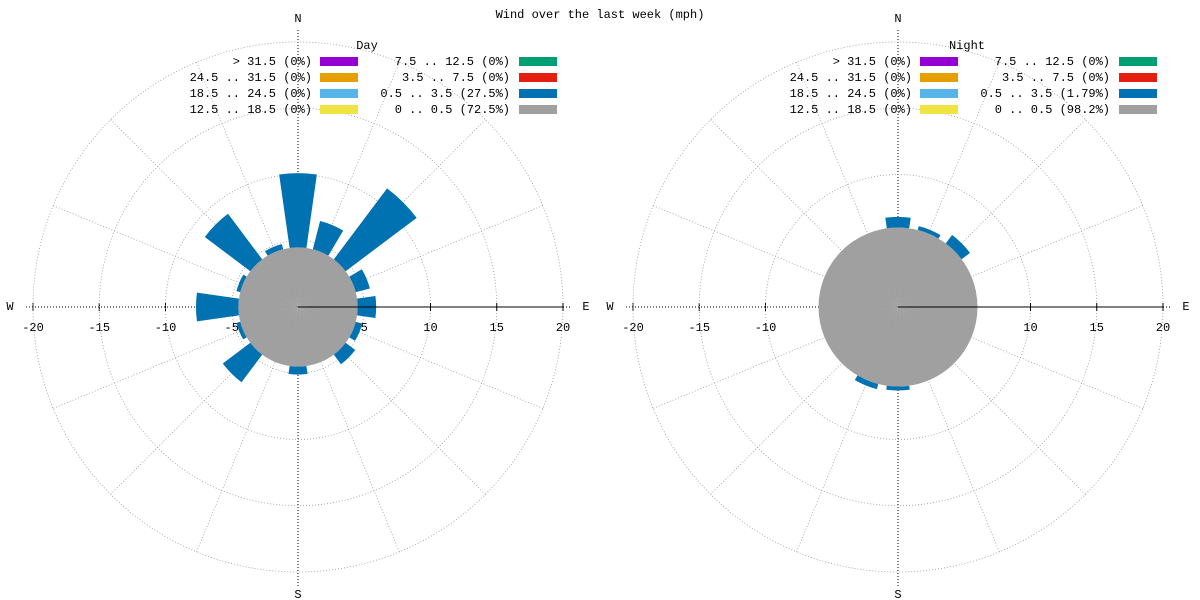  I want to click on subtitle: Day, so click(367, 46).